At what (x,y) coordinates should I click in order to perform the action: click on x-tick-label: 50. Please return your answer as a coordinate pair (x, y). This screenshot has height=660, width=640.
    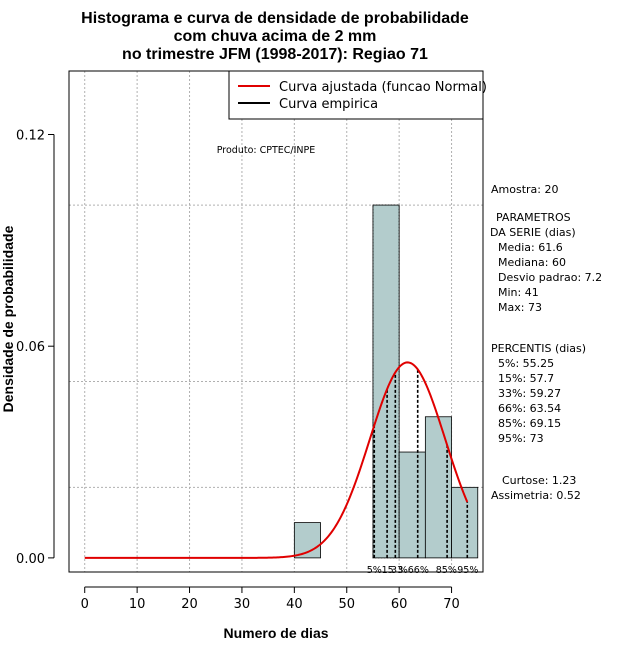
    Looking at the image, I should click on (346, 604).